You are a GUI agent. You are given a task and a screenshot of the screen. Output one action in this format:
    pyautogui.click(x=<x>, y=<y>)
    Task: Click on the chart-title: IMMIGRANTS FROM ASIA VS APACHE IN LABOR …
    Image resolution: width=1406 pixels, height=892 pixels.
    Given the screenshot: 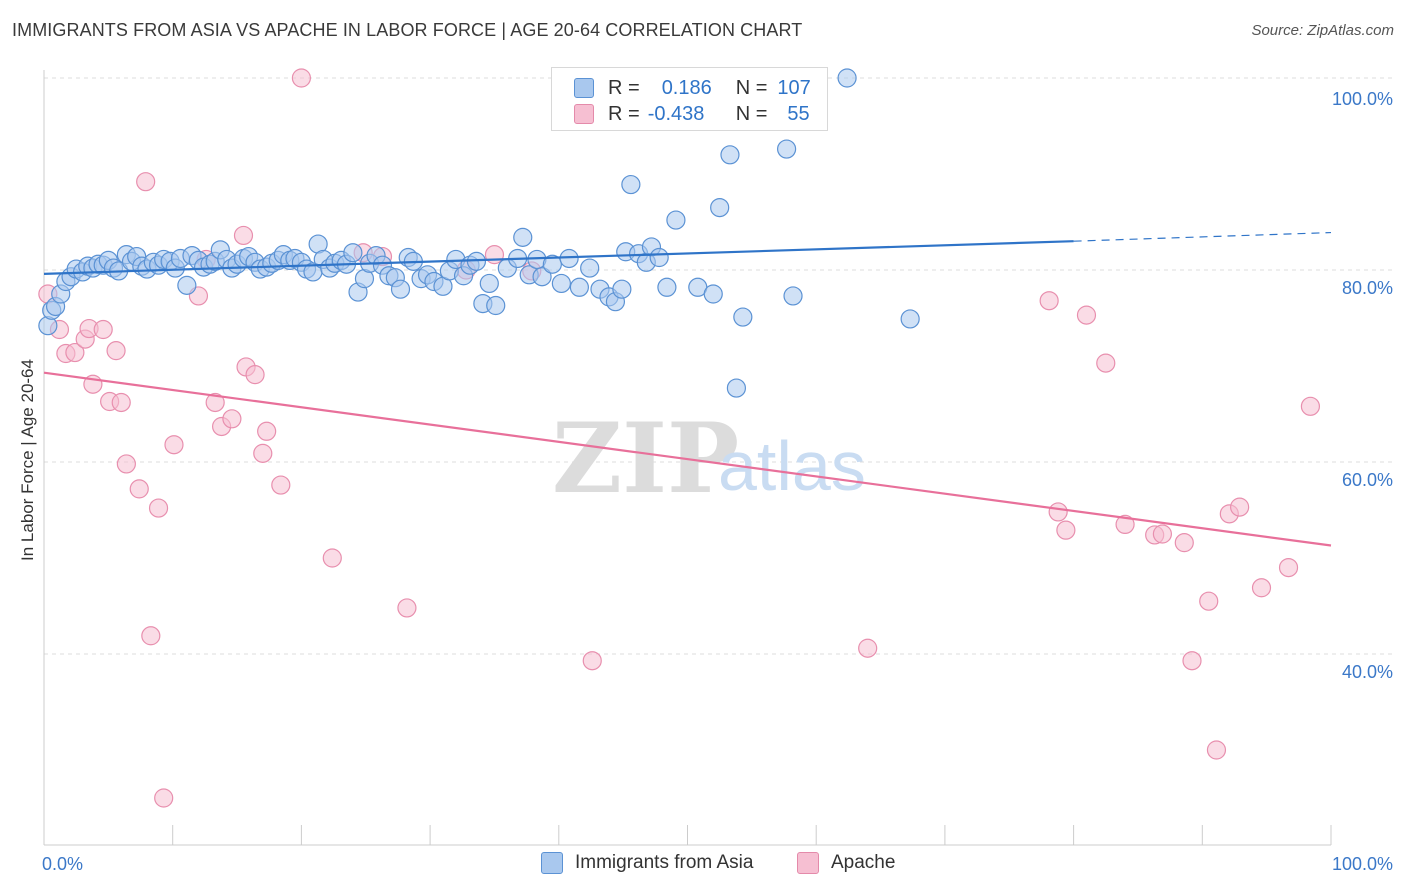 What is the action you would take?
    pyautogui.click(x=407, y=30)
    